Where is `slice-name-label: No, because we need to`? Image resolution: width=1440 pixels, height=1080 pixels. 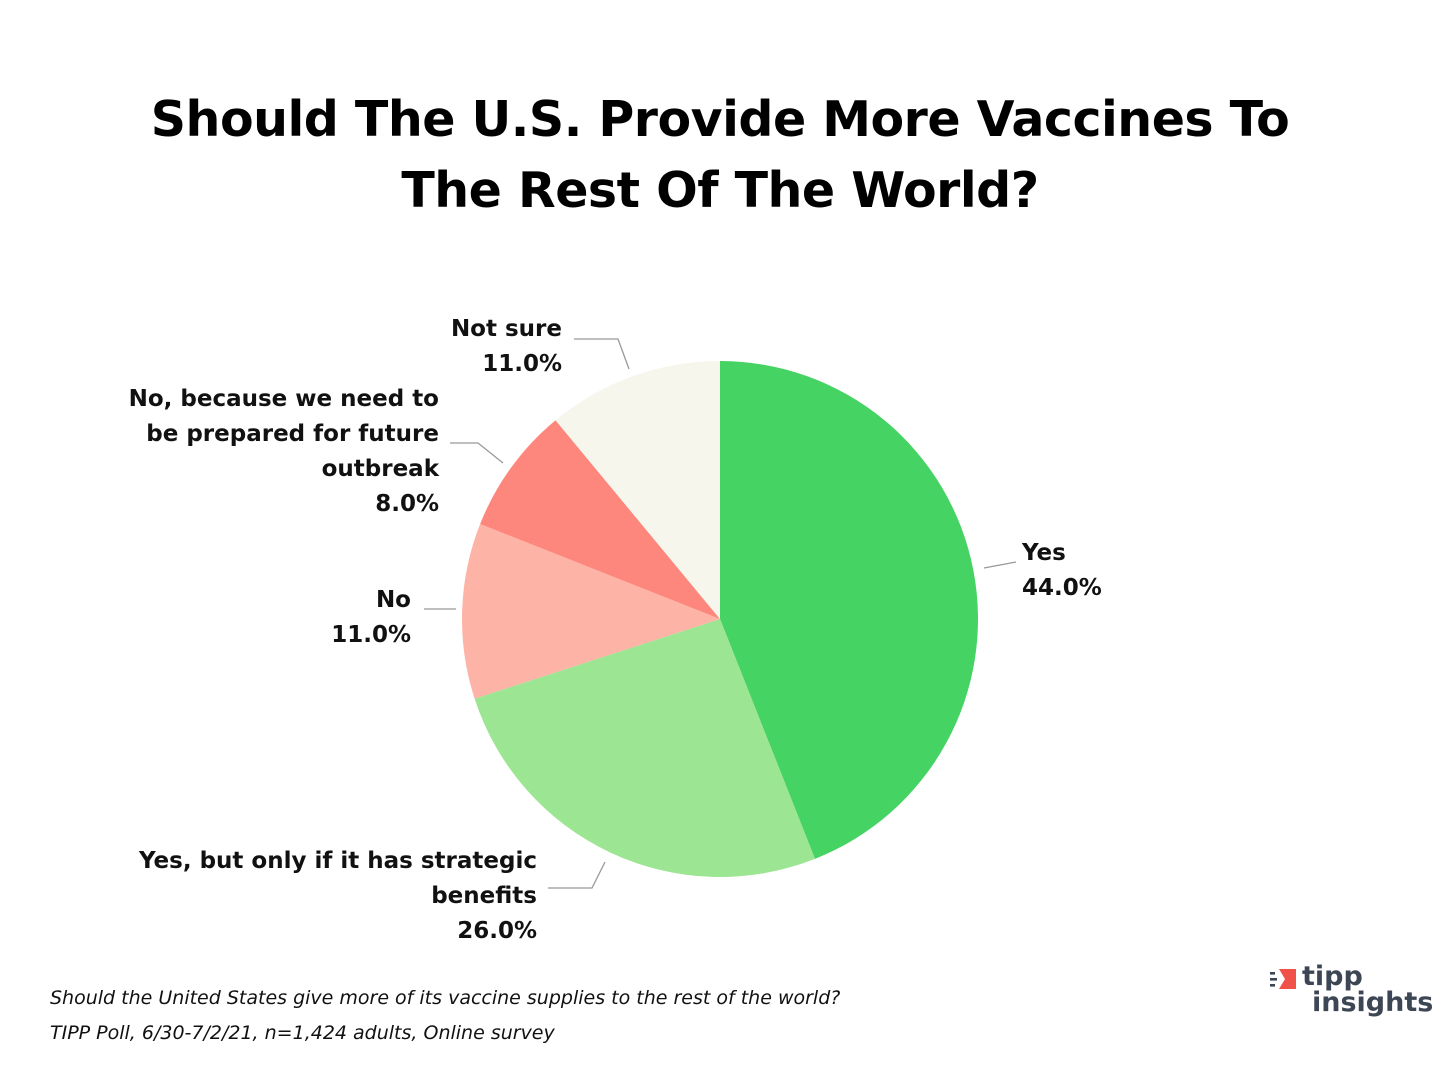
slice-name-label: No, because we need to is located at coordinates (284, 399).